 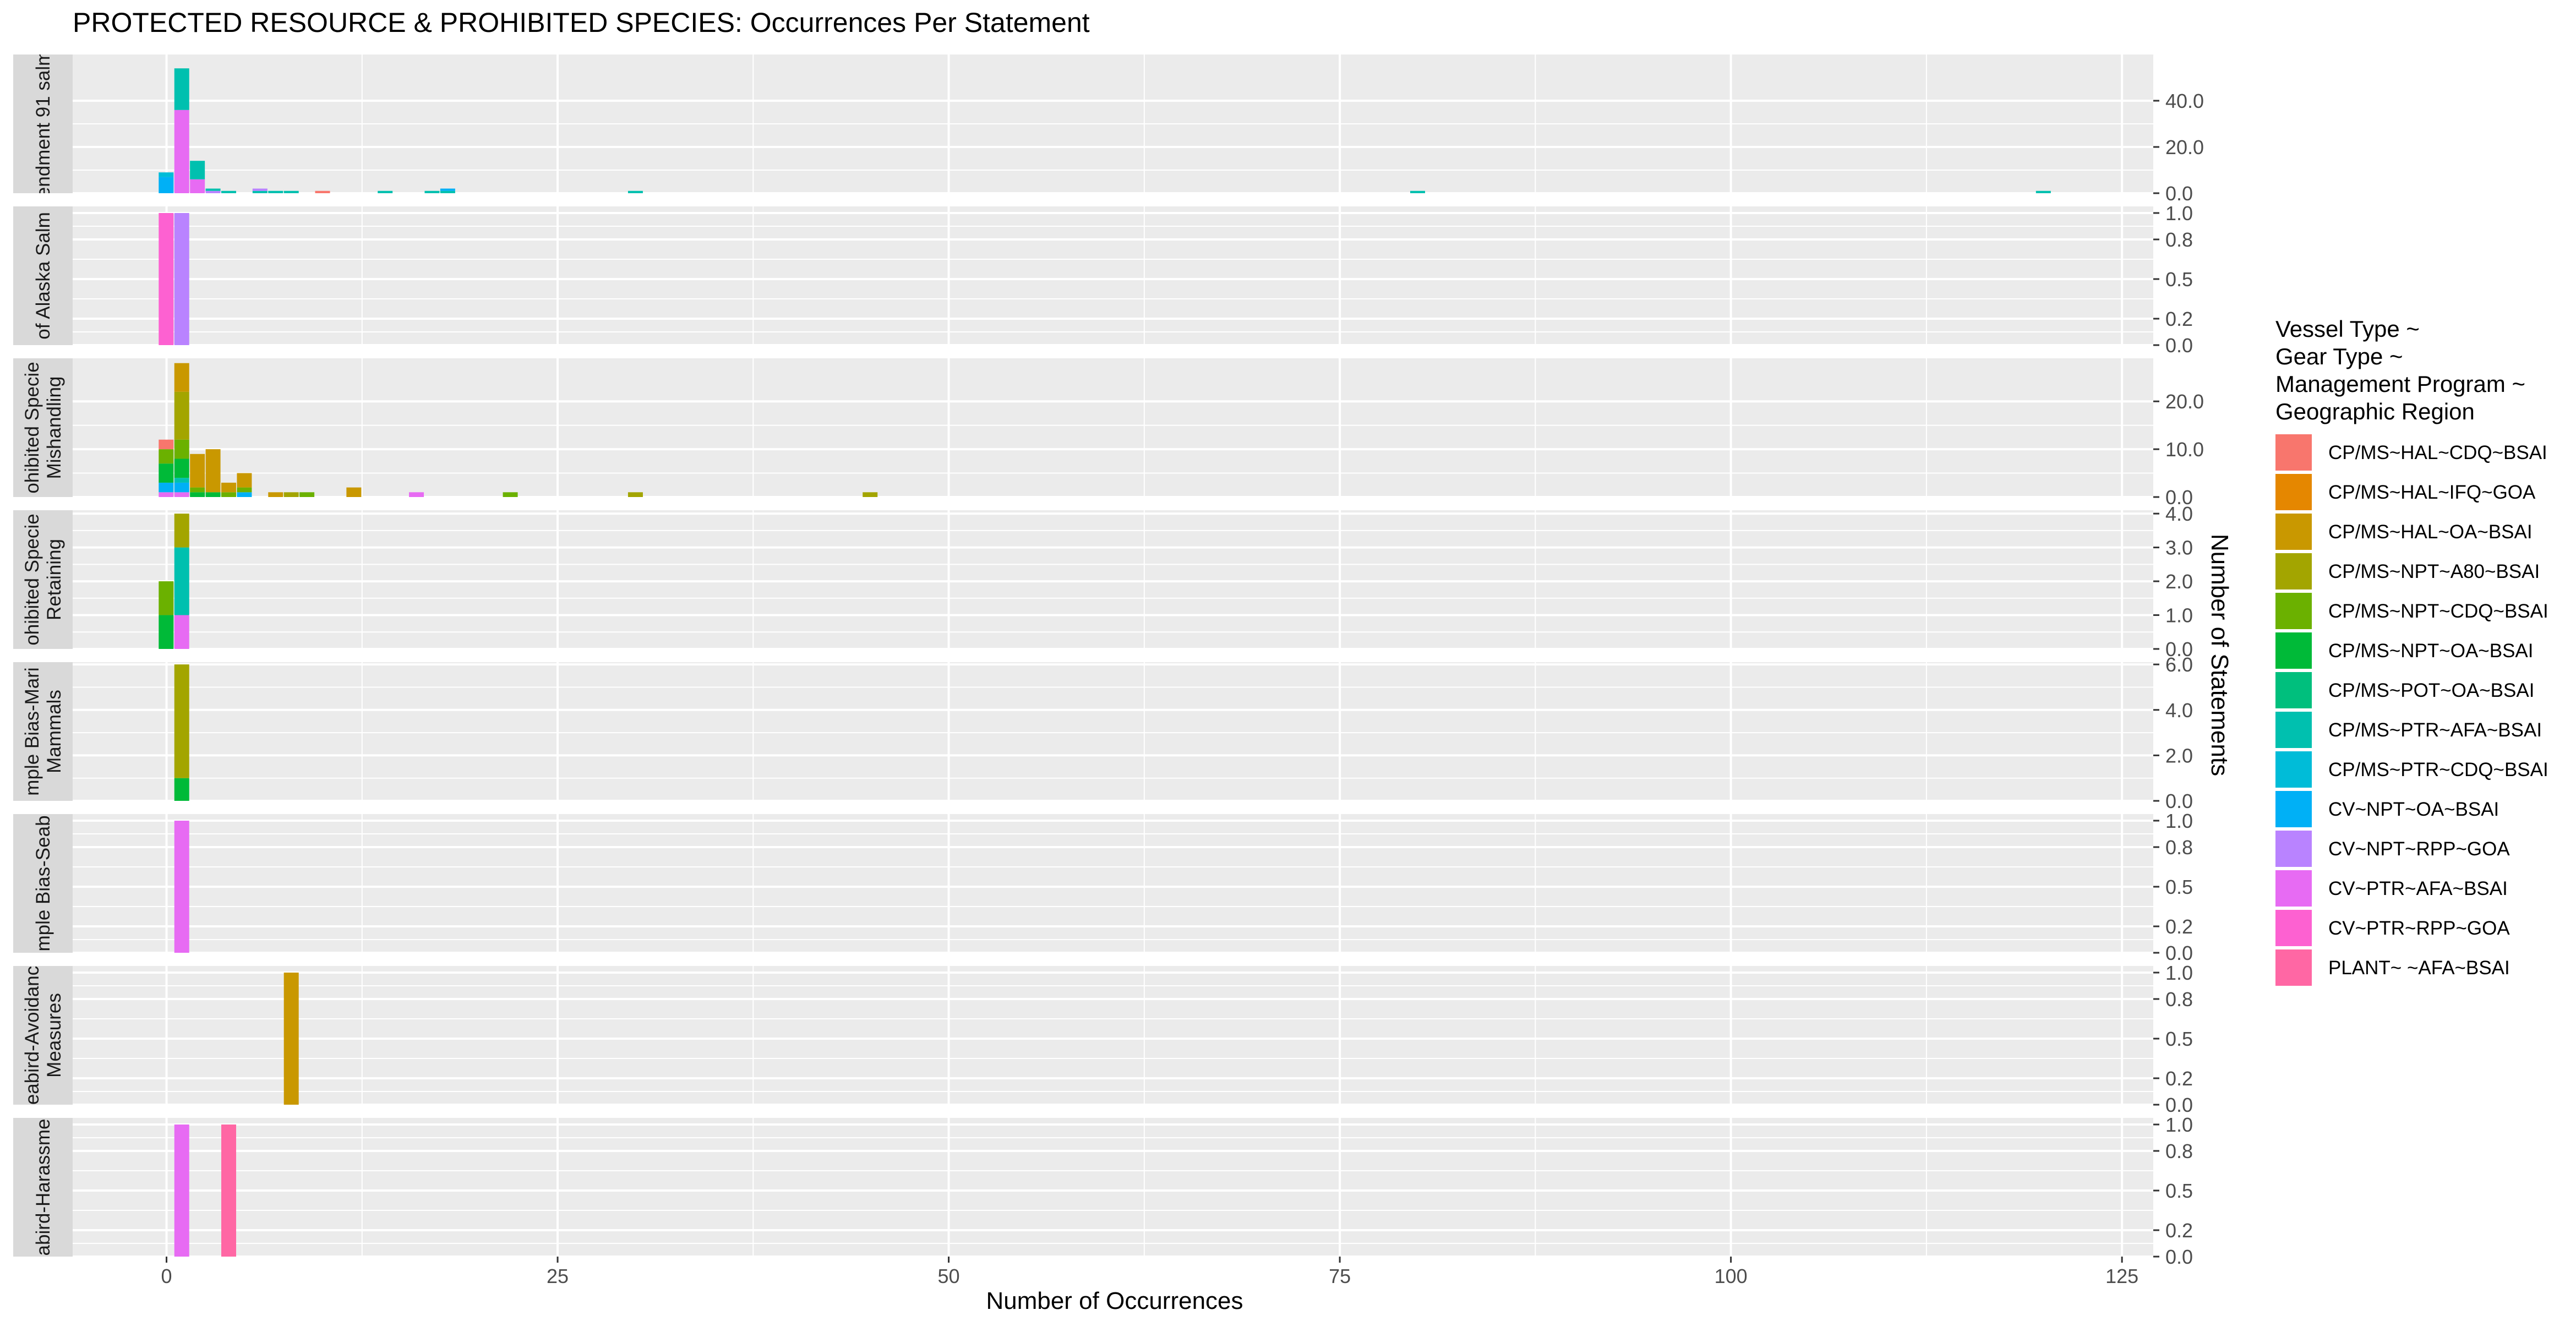 I want to click on facet-label: Retaining, so click(x=54, y=580).